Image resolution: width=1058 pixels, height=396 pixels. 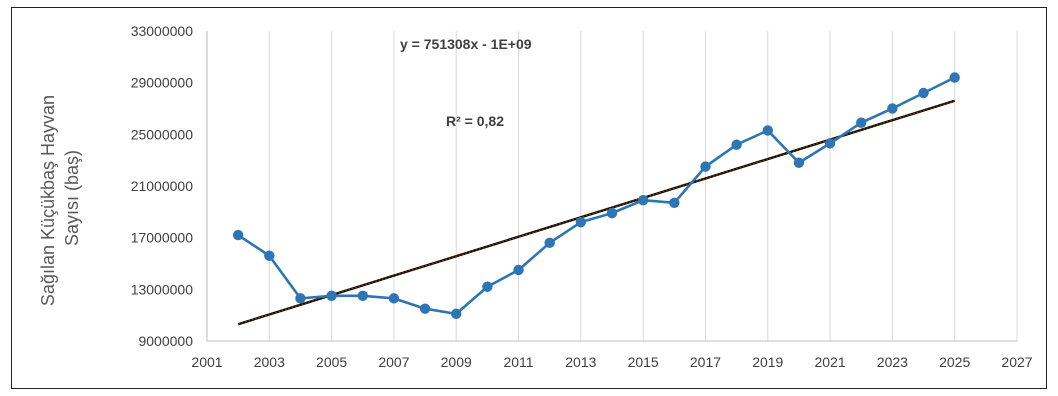 What do you see at coordinates (580, 362) in the screenshot?
I see `x-tick-label: 2013` at bounding box center [580, 362].